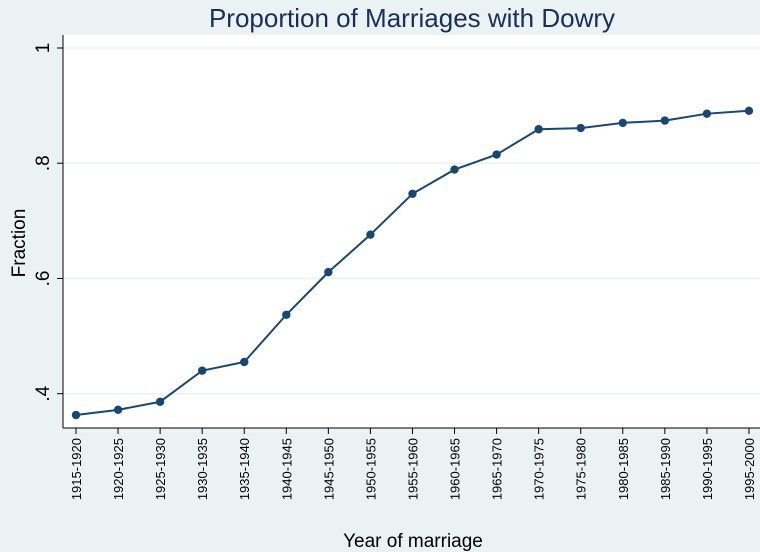  Describe the element at coordinates (539, 469) in the screenshot. I see `x-tick-label: 1970-1975` at that location.